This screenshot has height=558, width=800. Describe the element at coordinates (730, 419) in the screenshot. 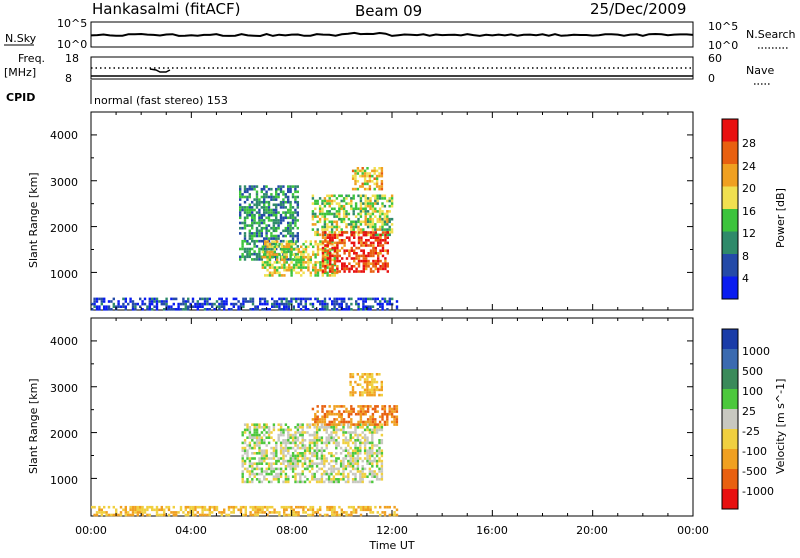

I see `velocity-colorbar` at that location.